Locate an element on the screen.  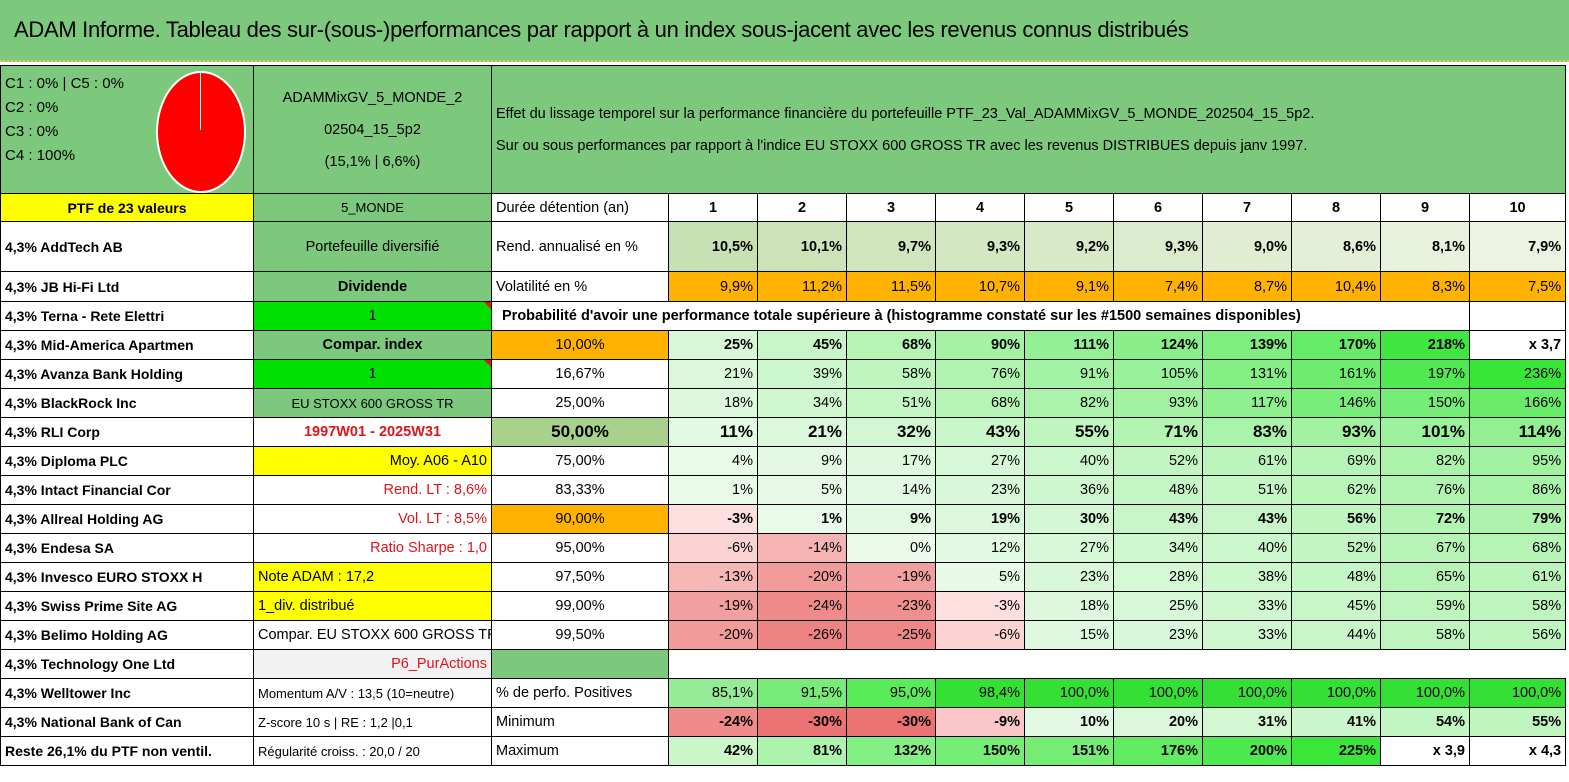
probability-value-cell: 86% is located at coordinates (1517, 490).